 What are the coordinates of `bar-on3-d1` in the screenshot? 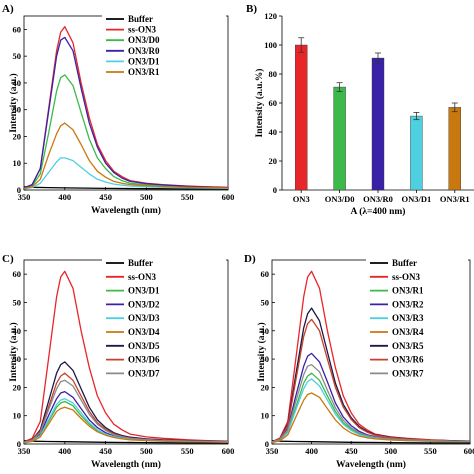 It's located at (416, 153).